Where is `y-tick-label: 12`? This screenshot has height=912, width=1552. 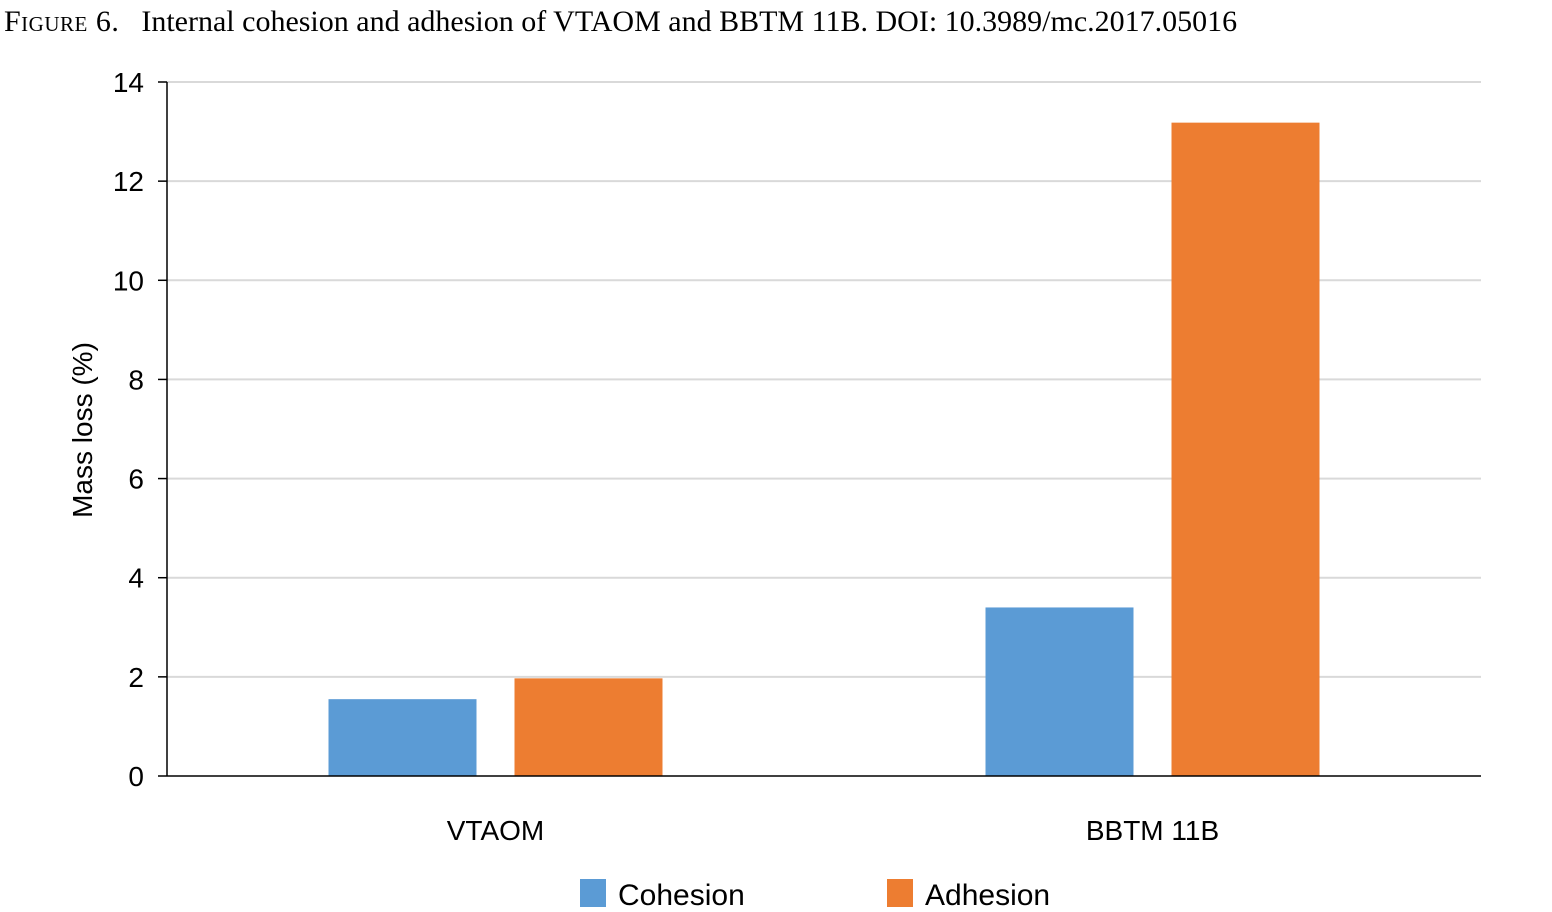 y-tick-label: 12 is located at coordinates (128, 181).